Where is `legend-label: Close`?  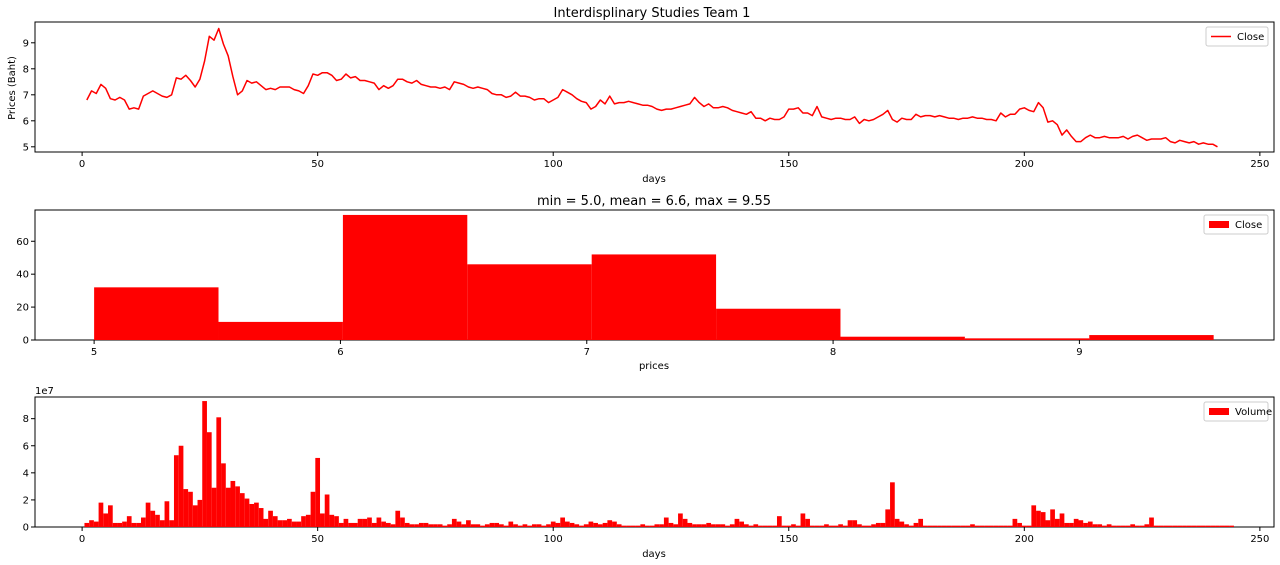
legend-label: Close is located at coordinates (1248, 225).